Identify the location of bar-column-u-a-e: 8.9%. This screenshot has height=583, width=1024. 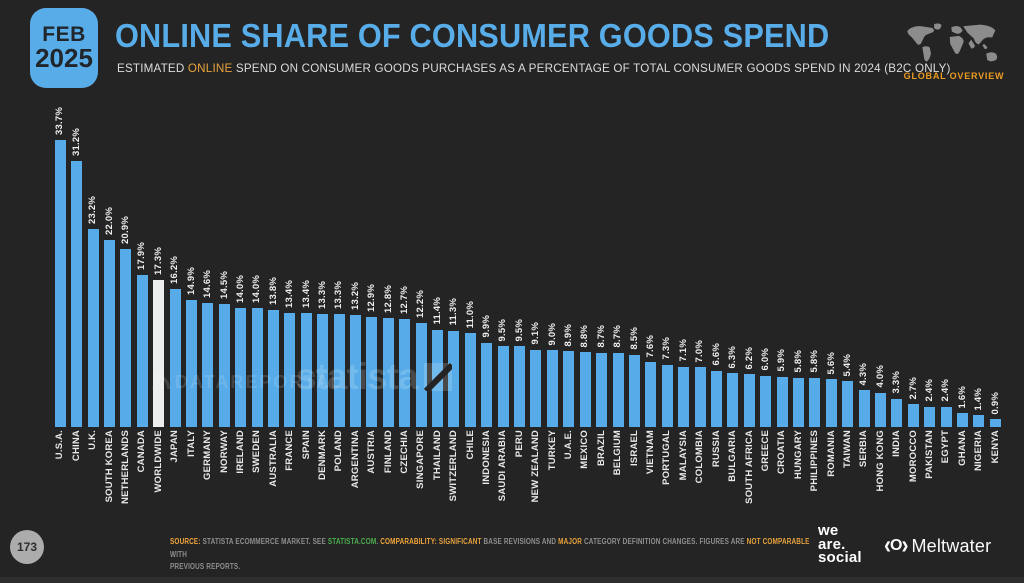
(569, 264).